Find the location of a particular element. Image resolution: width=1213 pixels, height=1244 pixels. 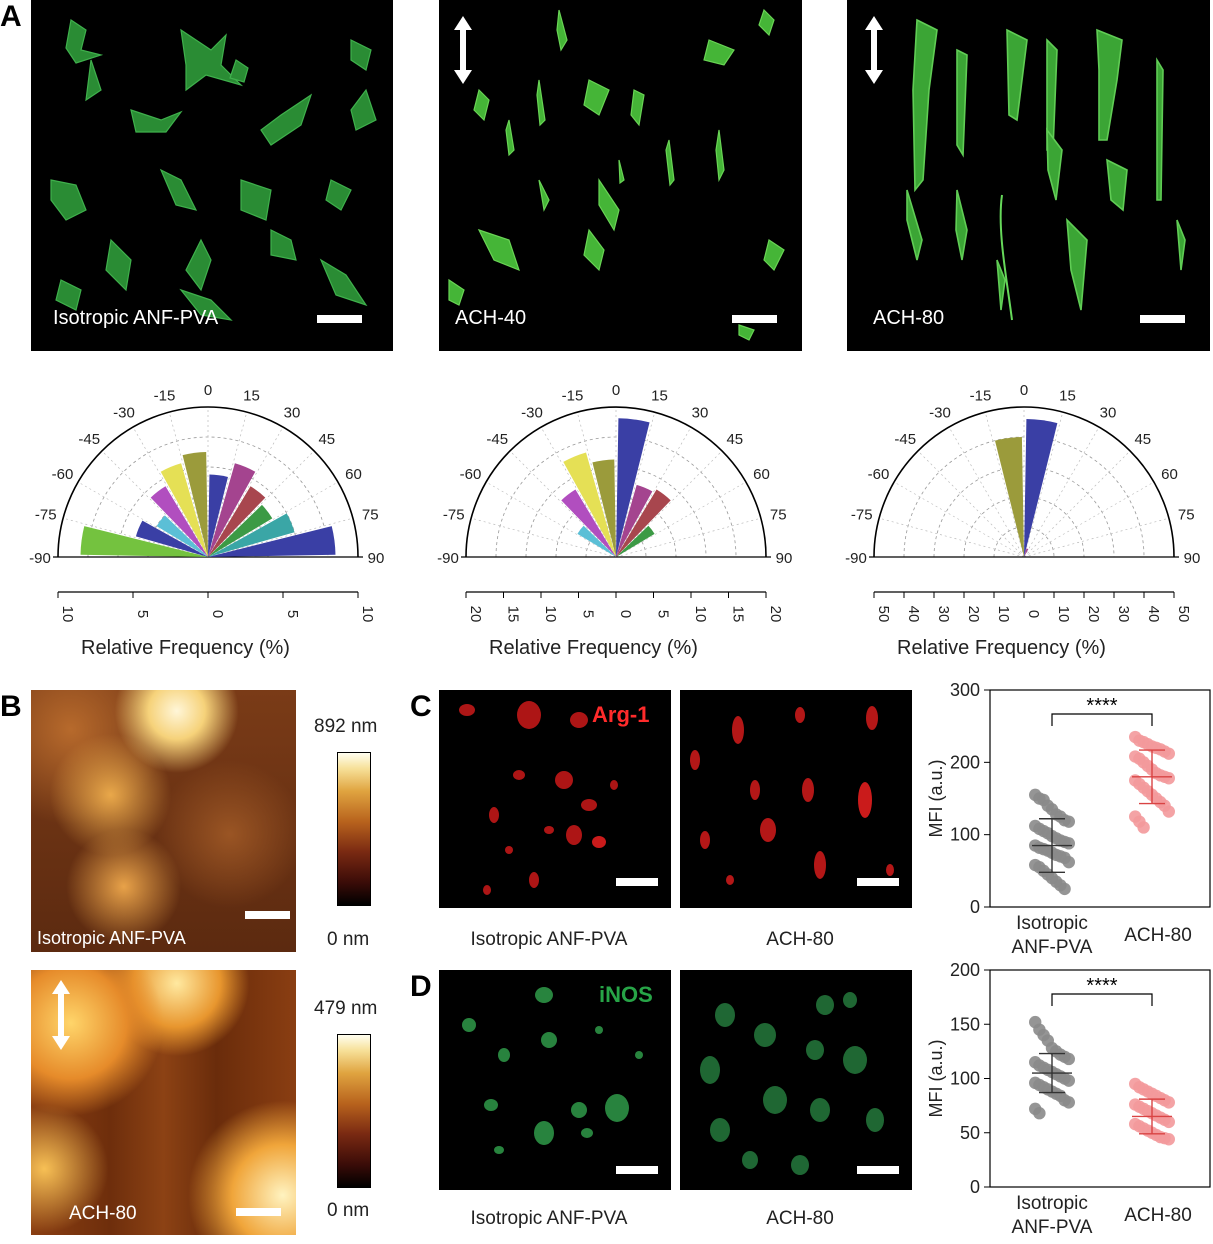

stain-label: iNOS is located at coordinates (626, 994).